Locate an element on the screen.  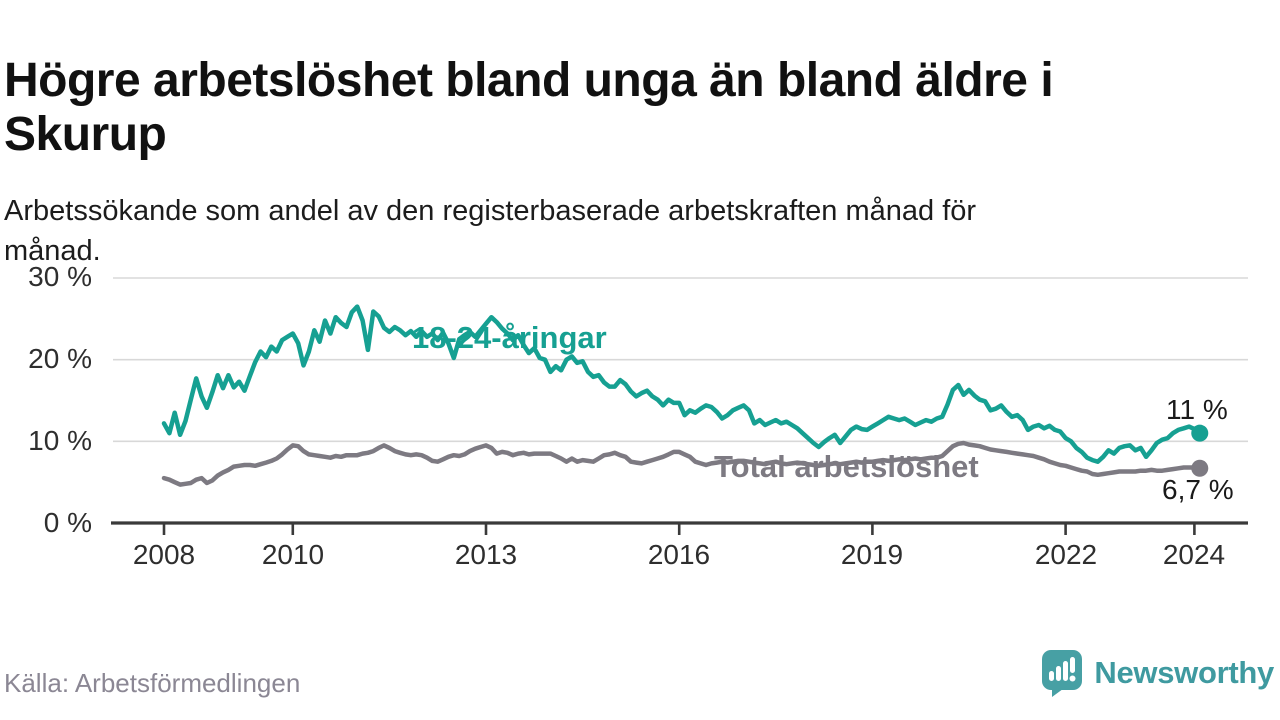
series-label-young: 18-24-åringar is located at coordinates (509, 337).